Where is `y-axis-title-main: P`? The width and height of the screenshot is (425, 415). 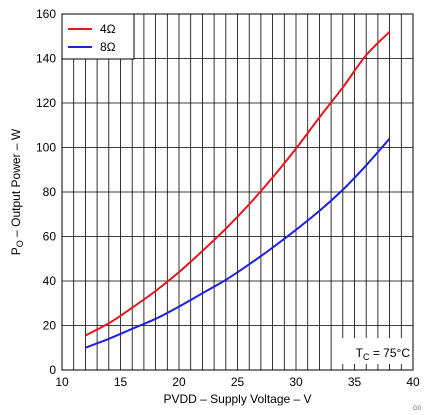 y-axis-title-main: P is located at coordinates (16, 251).